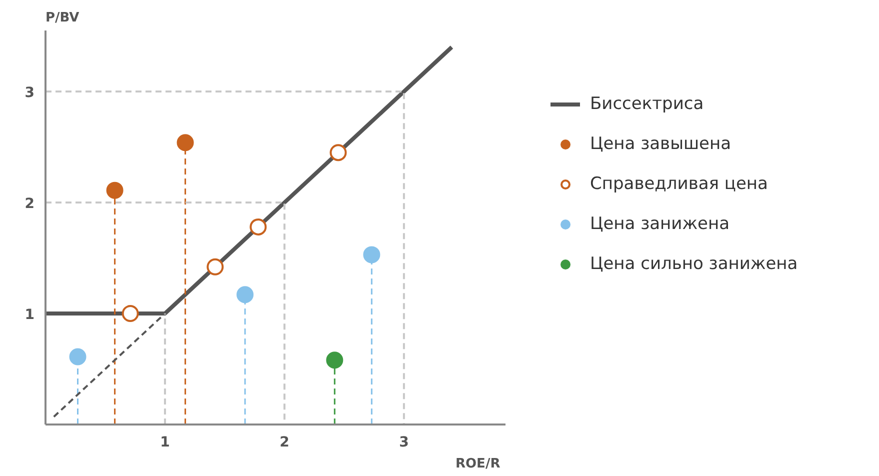 The width and height of the screenshot is (879, 476). I want to click on y-axis-title: P/BV, so click(63, 18).